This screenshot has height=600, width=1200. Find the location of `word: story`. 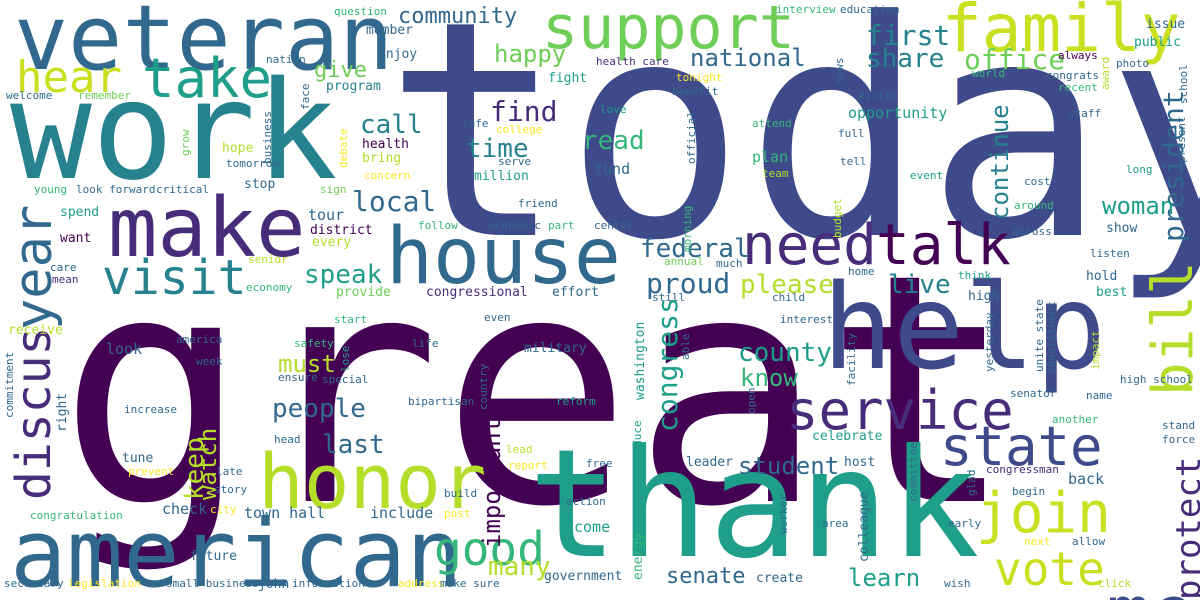

word: story is located at coordinates (231, 489).